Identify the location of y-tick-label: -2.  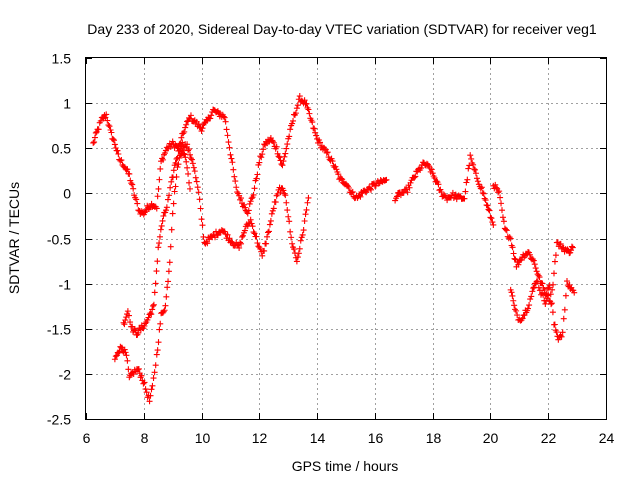
(65, 375).